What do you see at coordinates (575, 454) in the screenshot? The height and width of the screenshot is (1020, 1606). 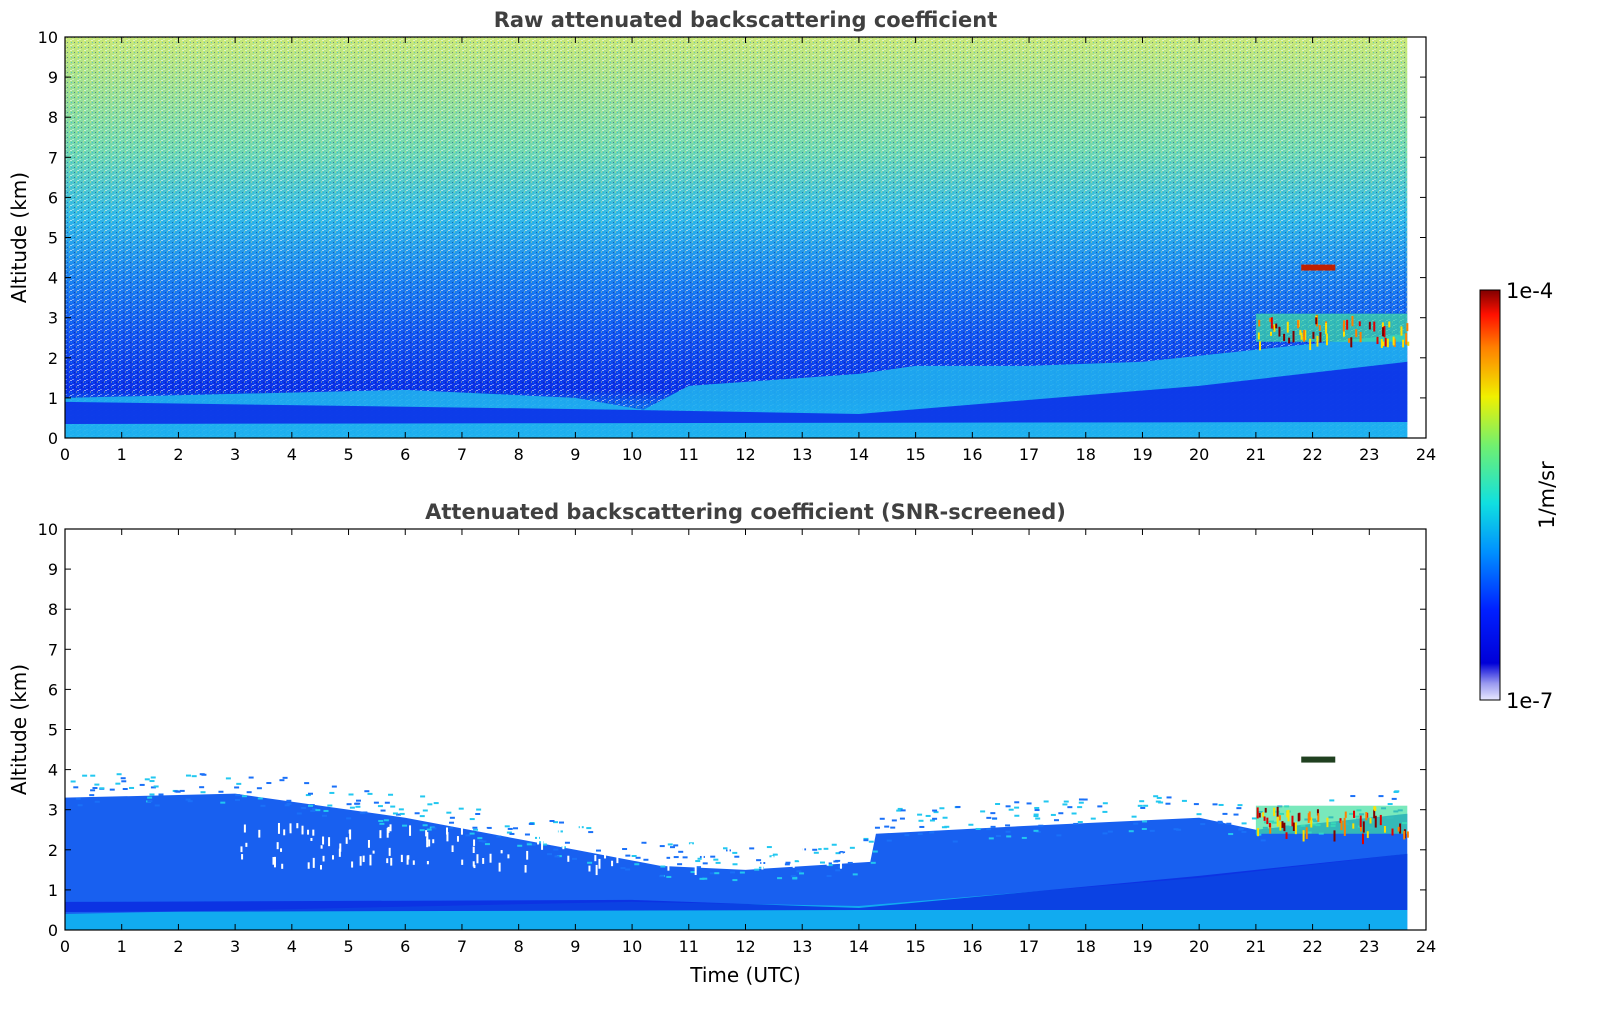 I see `x-tick-label: 9` at bounding box center [575, 454].